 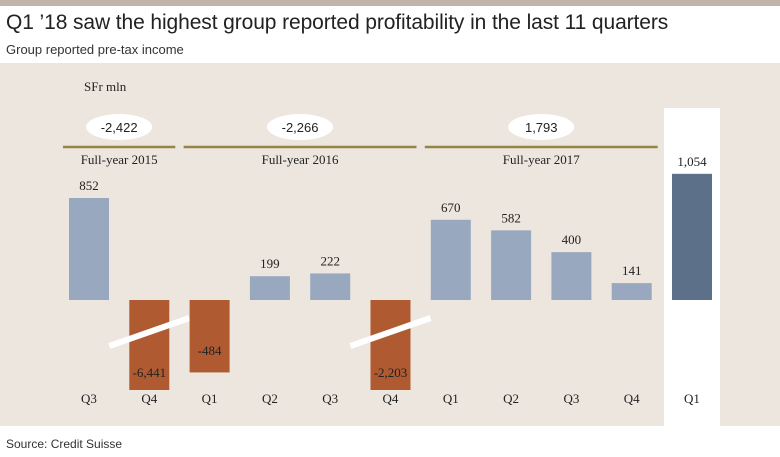 I want to click on value-label-4: 222, so click(x=330, y=260).